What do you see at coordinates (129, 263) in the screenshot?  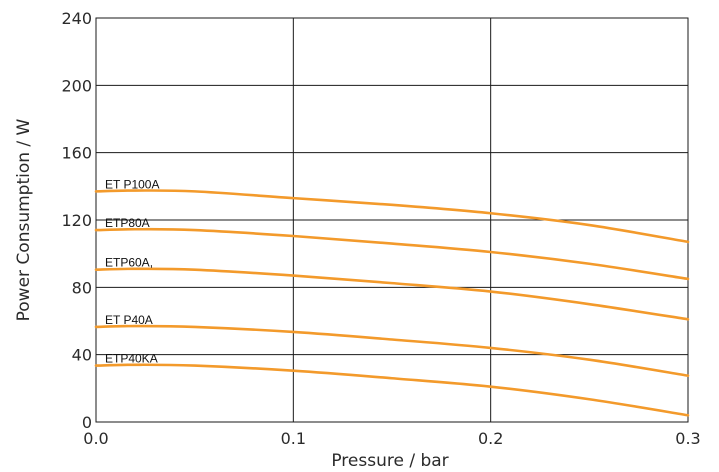 I see `series-label-2: ETP60A,` at bounding box center [129, 263].